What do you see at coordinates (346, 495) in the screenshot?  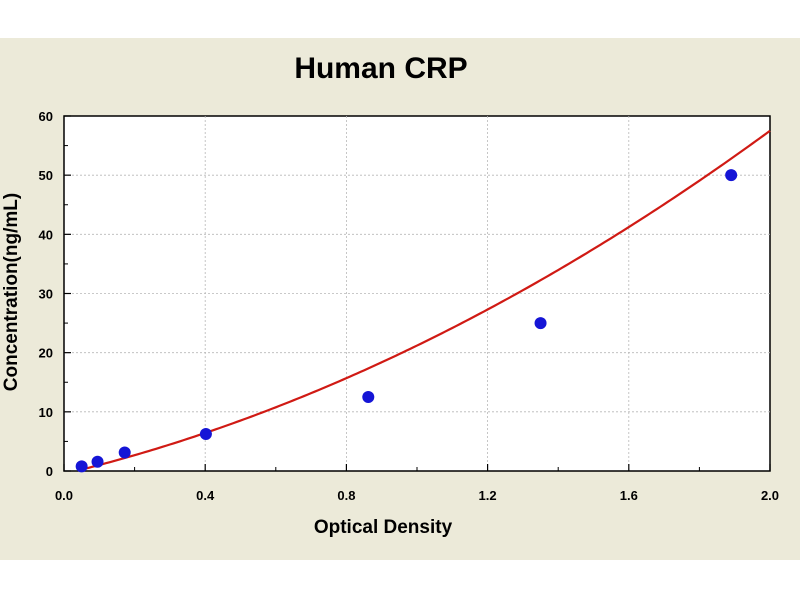 I see `x-tick-label: 0.8` at bounding box center [346, 495].